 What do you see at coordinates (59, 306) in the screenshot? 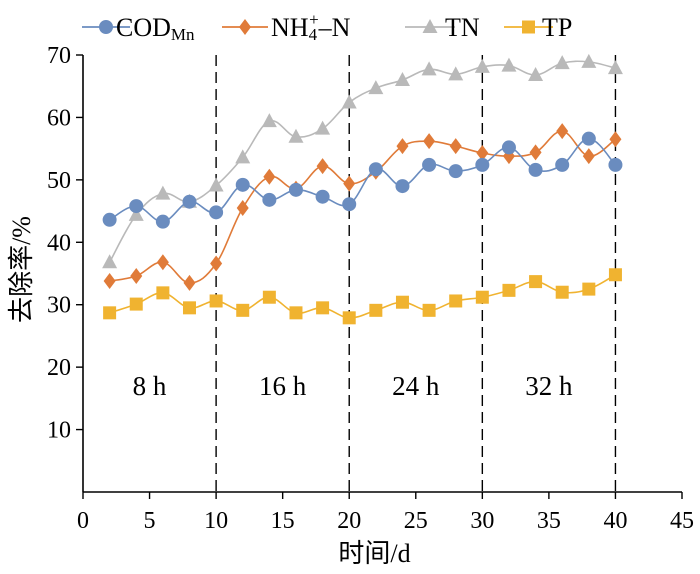
I see `y-tick-label: 30` at bounding box center [59, 306].